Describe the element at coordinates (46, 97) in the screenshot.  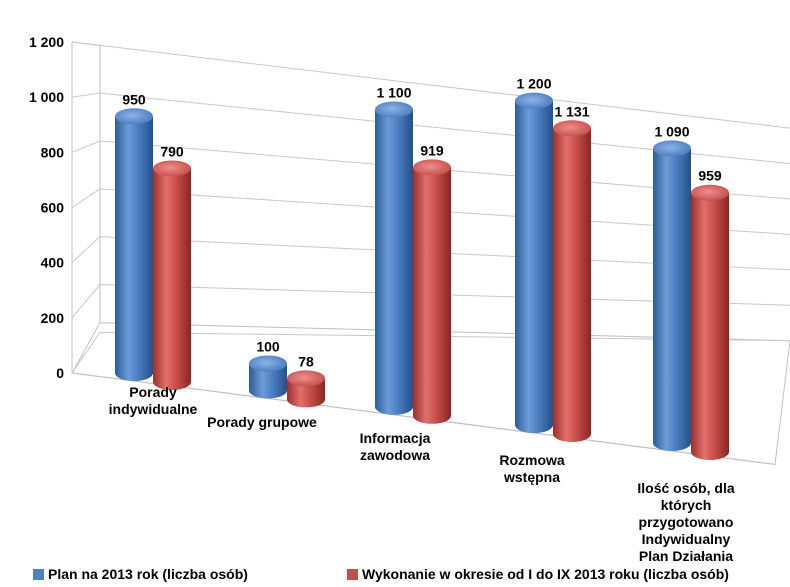
I see `y-tick-label: 1 000` at that location.